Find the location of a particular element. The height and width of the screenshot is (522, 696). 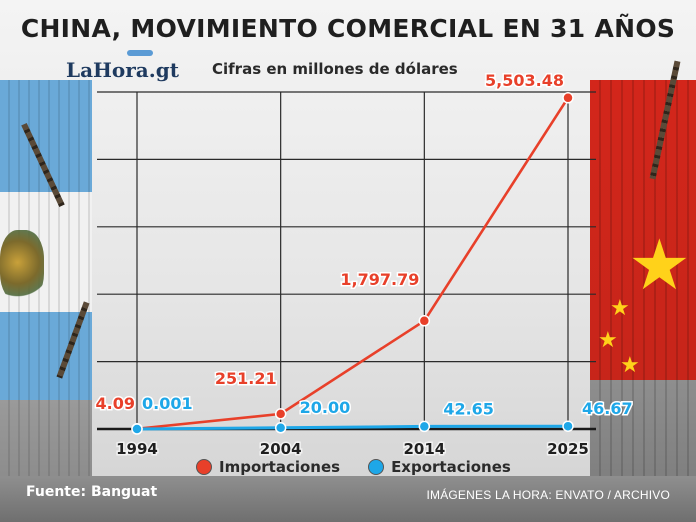

footer-bar is located at coordinates (348, 499).